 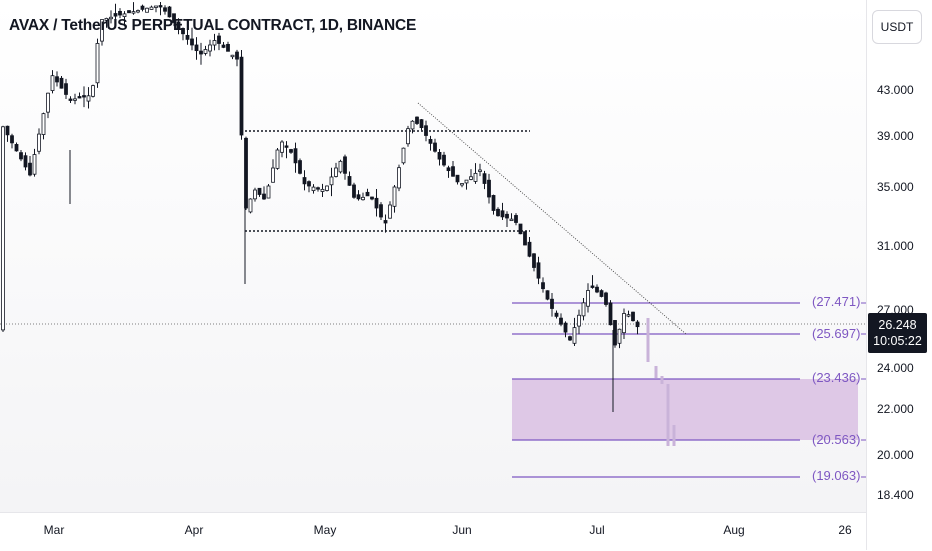 I want to click on bar-countdown: 10:05:22, so click(x=897, y=341).